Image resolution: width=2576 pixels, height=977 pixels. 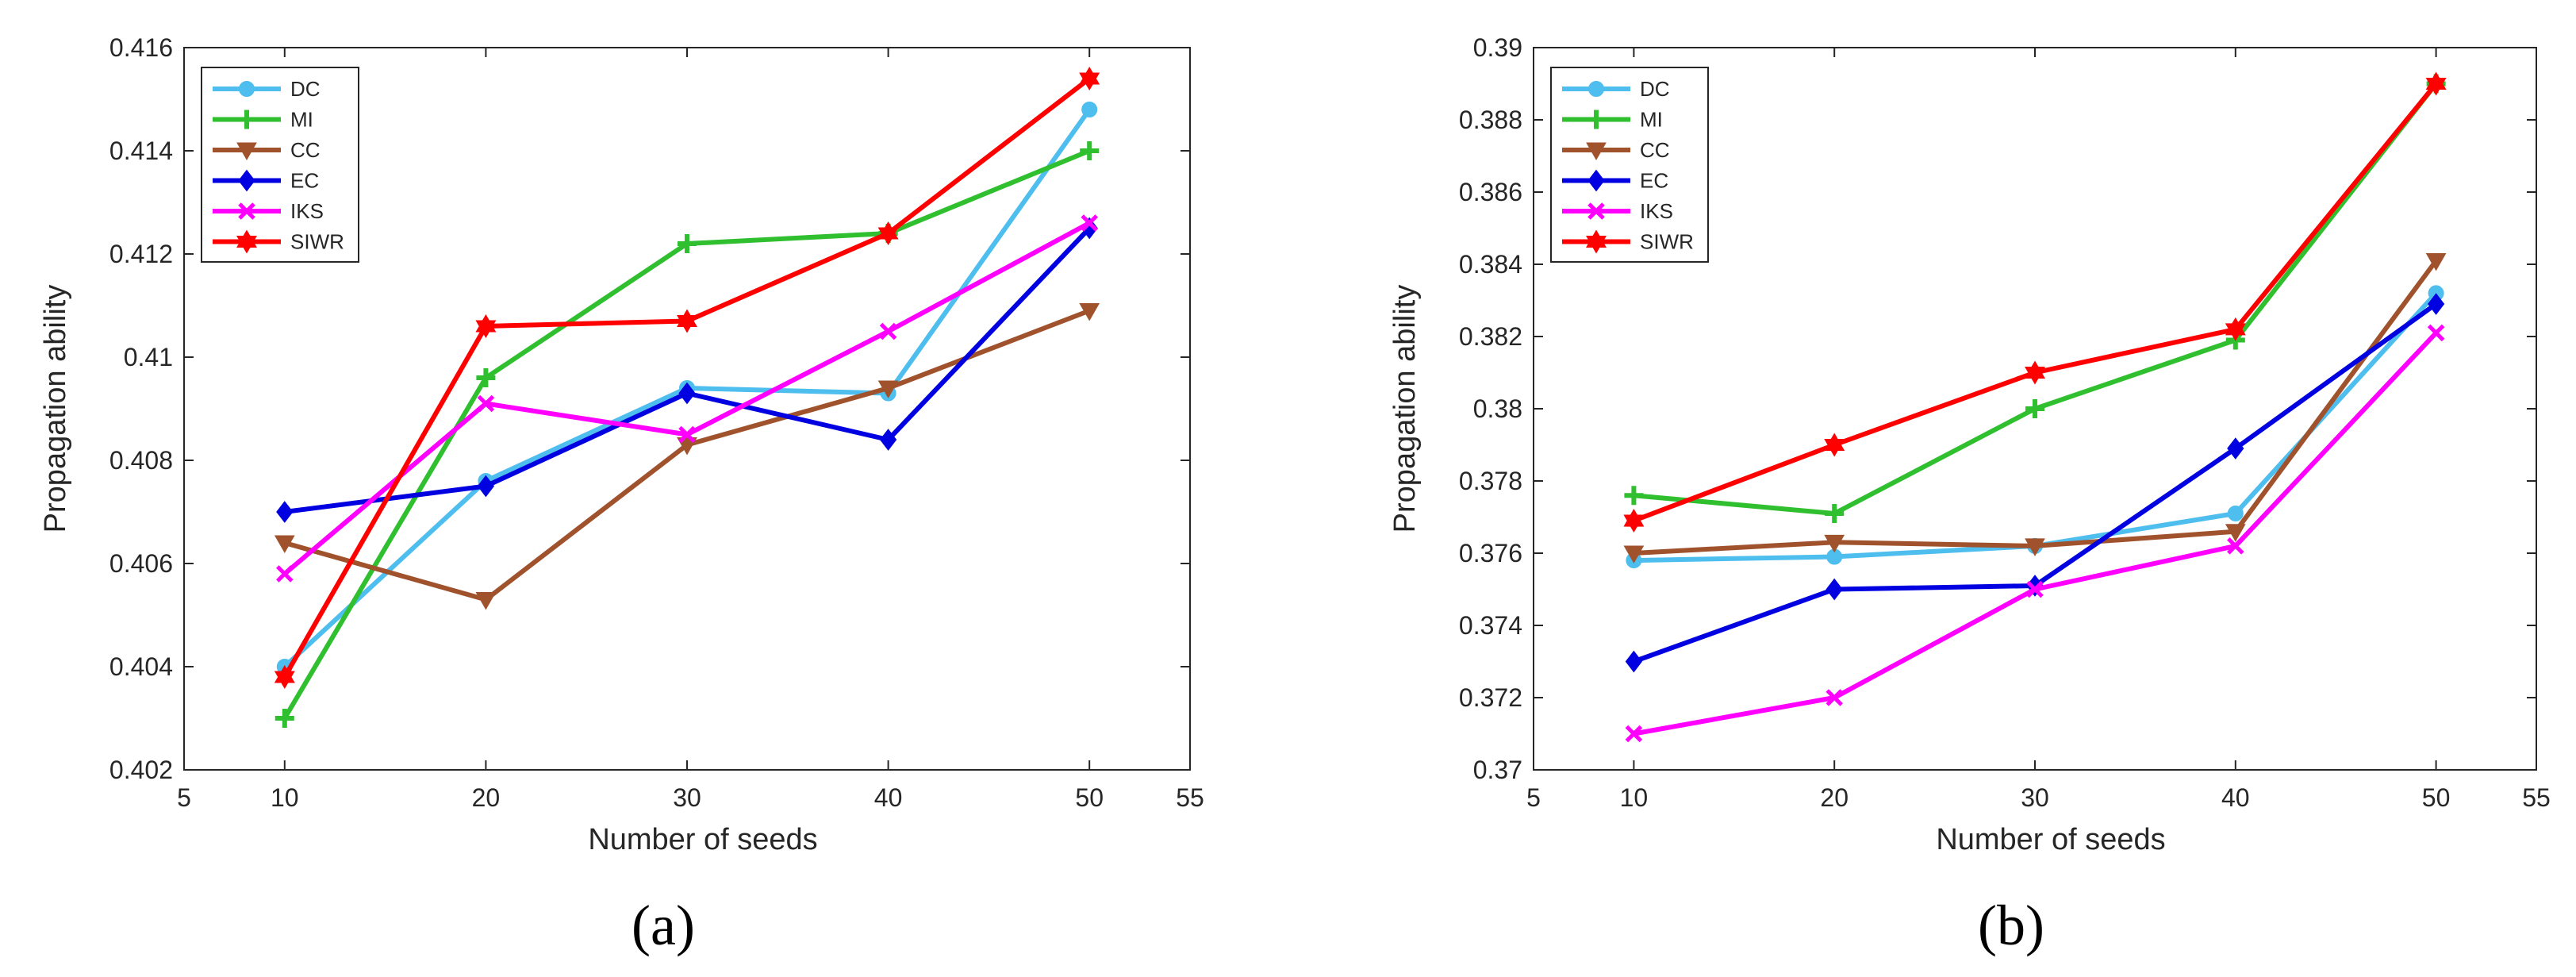 I want to click on y-tick-label: 0.404, so click(x=141, y=667).